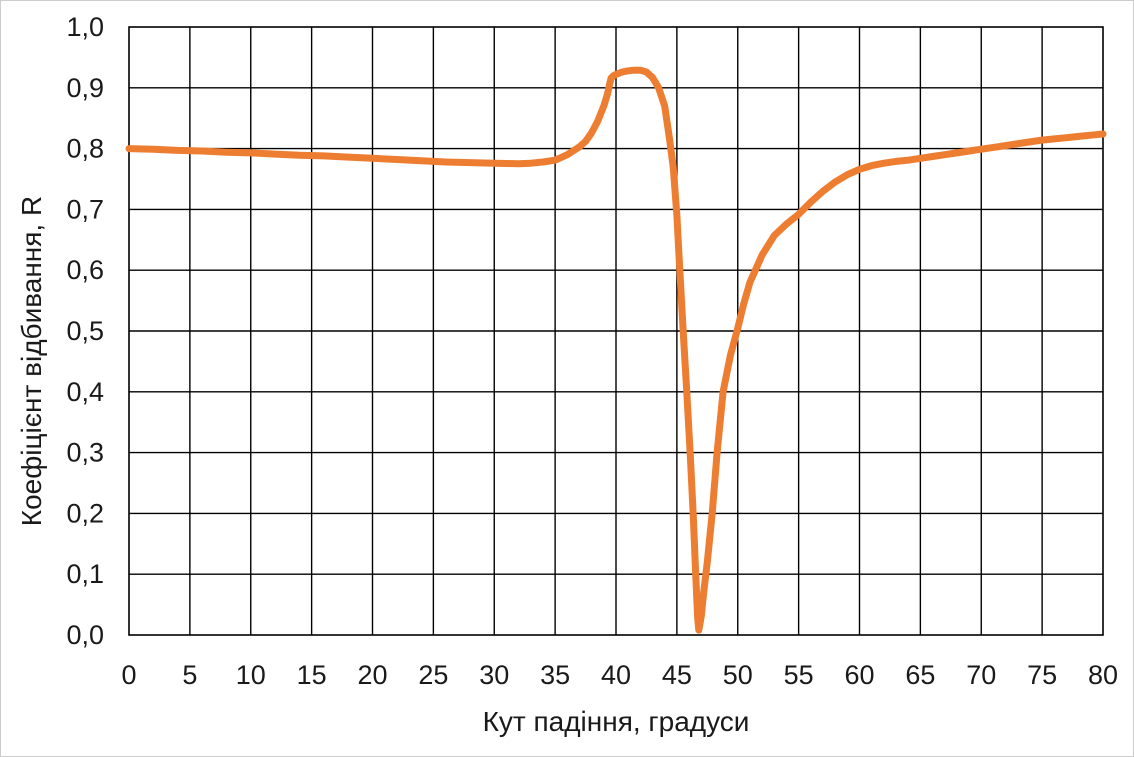 The image size is (1134, 757). What do you see at coordinates (85, 27) in the screenshot?
I see `y-tick-label: 1,0` at bounding box center [85, 27].